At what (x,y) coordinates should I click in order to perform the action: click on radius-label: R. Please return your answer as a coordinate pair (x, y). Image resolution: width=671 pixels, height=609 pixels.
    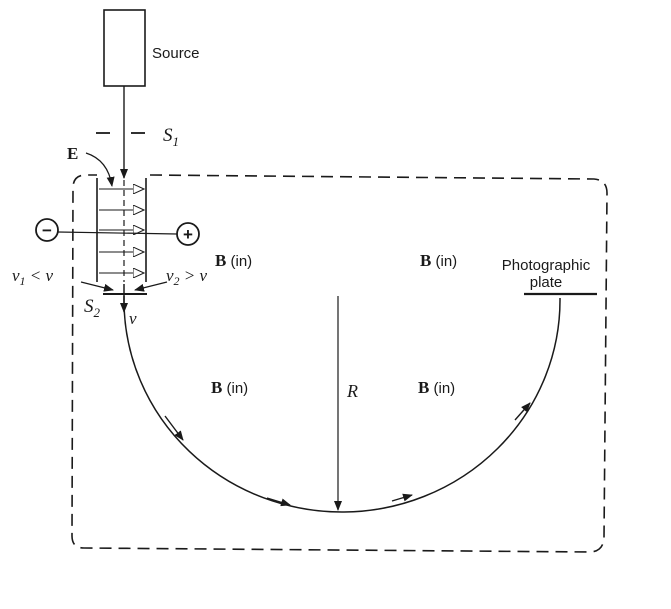
    Looking at the image, I should click on (352, 391).